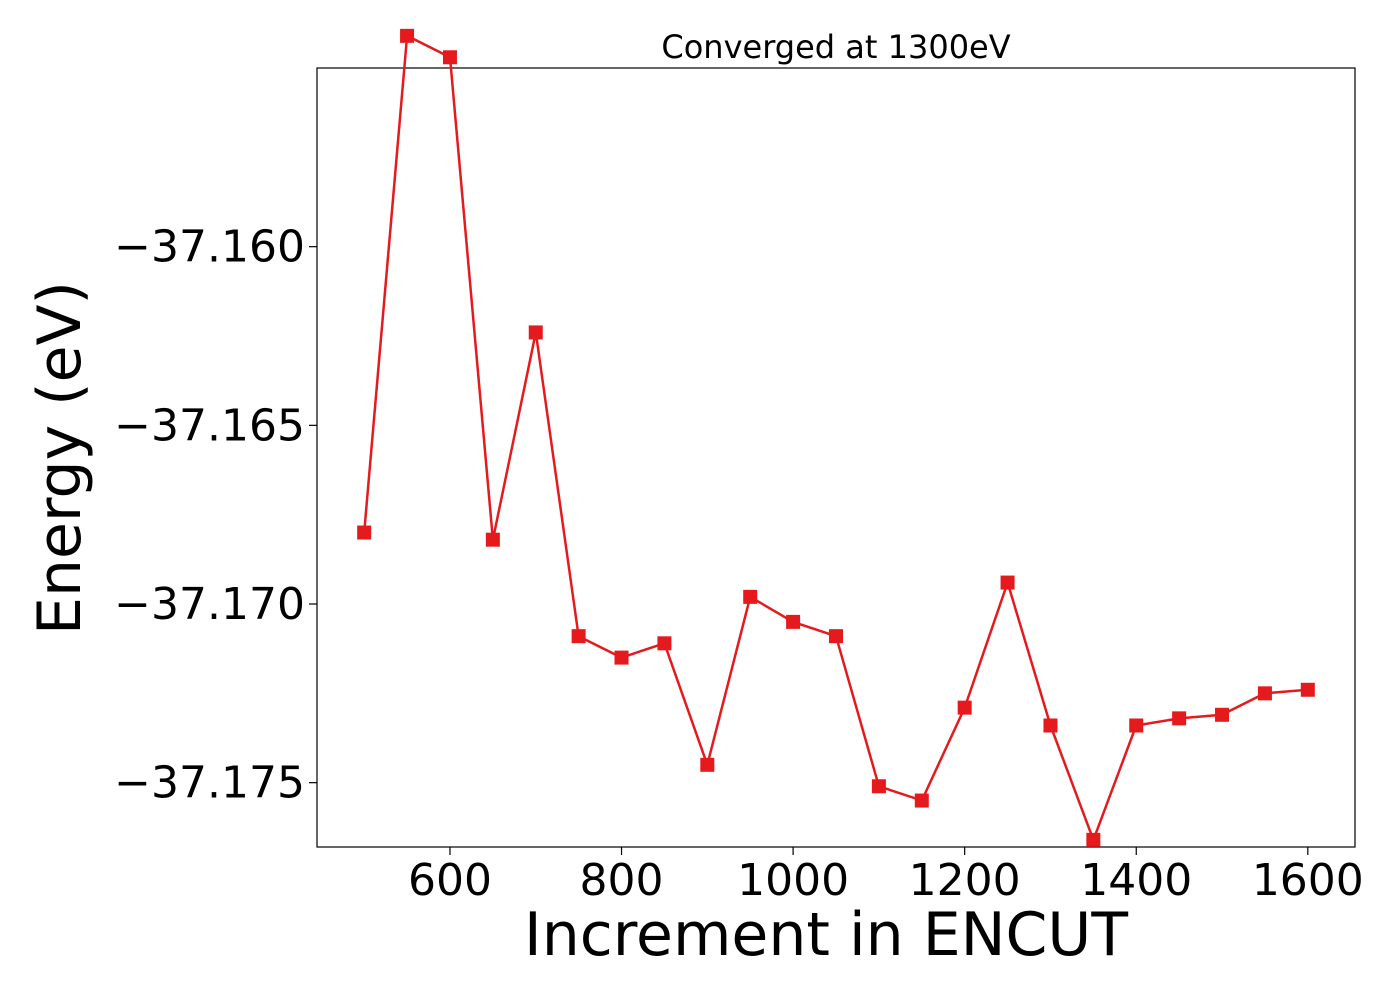 This screenshot has width=1400, height=1000. I want to click on y-tick-label: −37.170, so click(209, 604).